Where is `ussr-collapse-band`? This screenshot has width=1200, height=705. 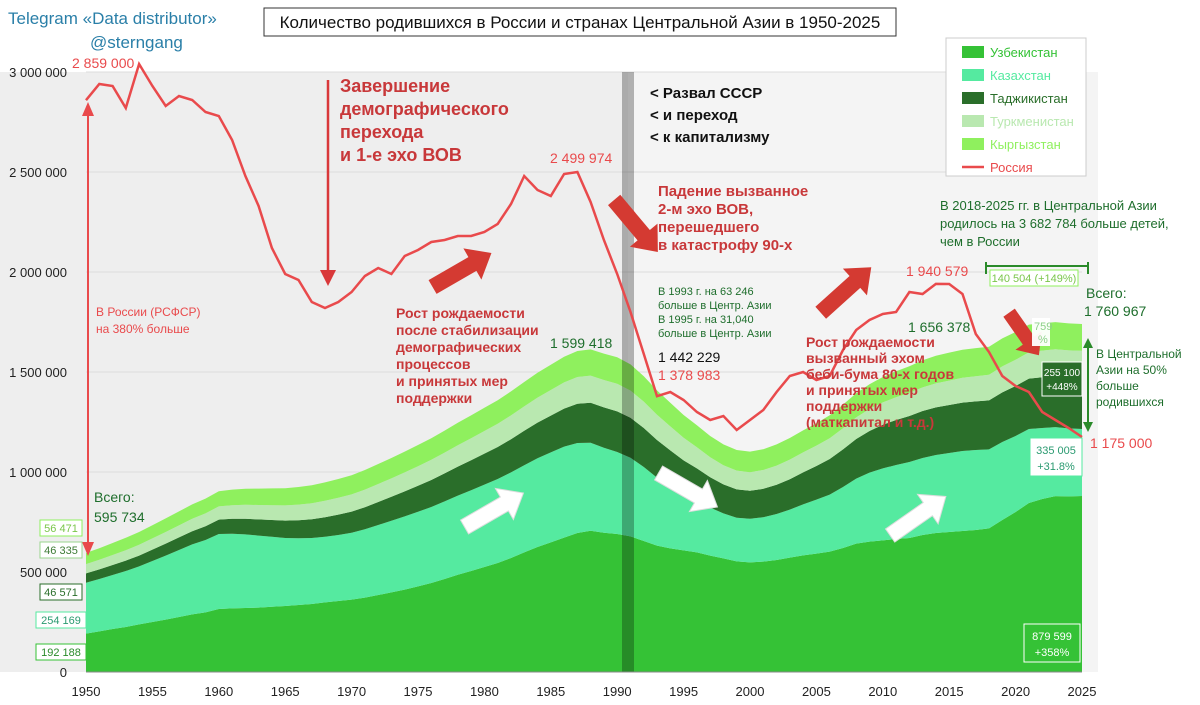 ussr-collapse-band is located at coordinates (628, 372).